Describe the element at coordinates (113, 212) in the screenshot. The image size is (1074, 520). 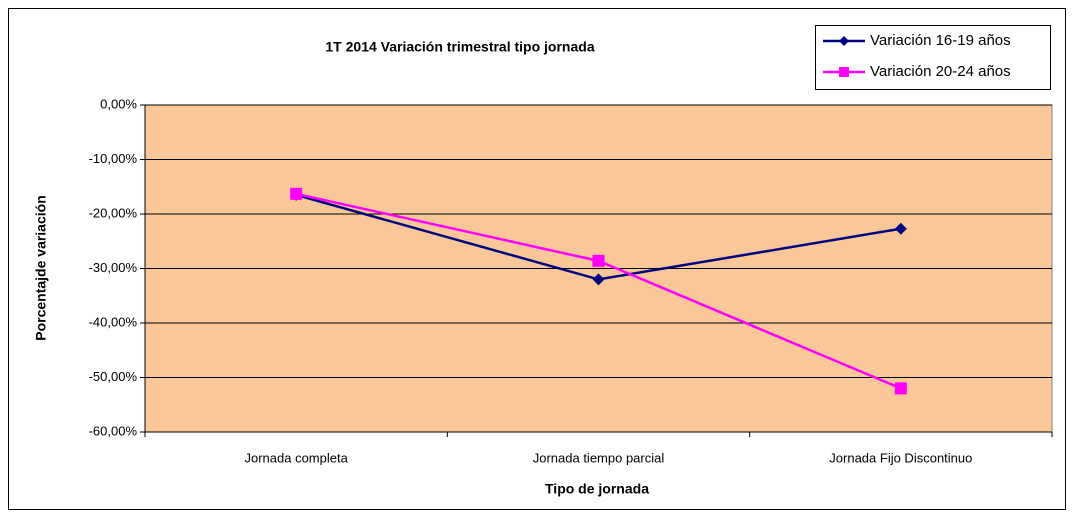
I see `y-tick-label: -20,00%` at that location.